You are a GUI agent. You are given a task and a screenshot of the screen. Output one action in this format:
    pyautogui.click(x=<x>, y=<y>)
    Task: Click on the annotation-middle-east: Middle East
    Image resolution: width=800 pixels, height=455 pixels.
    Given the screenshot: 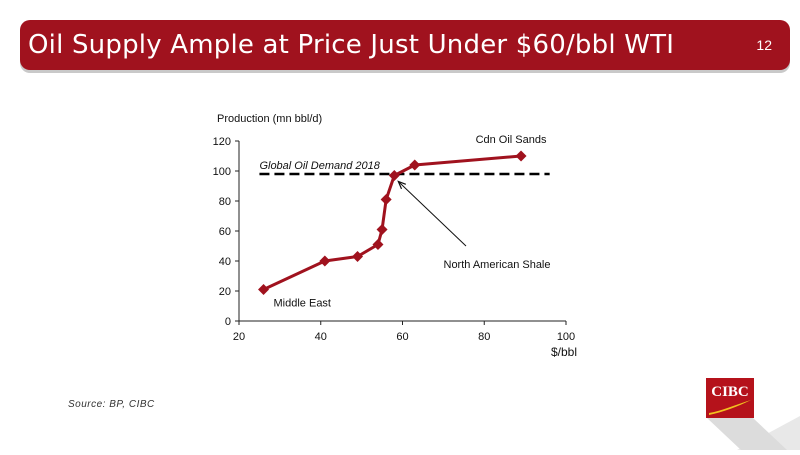 What is the action you would take?
    pyautogui.click(x=302, y=304)
    